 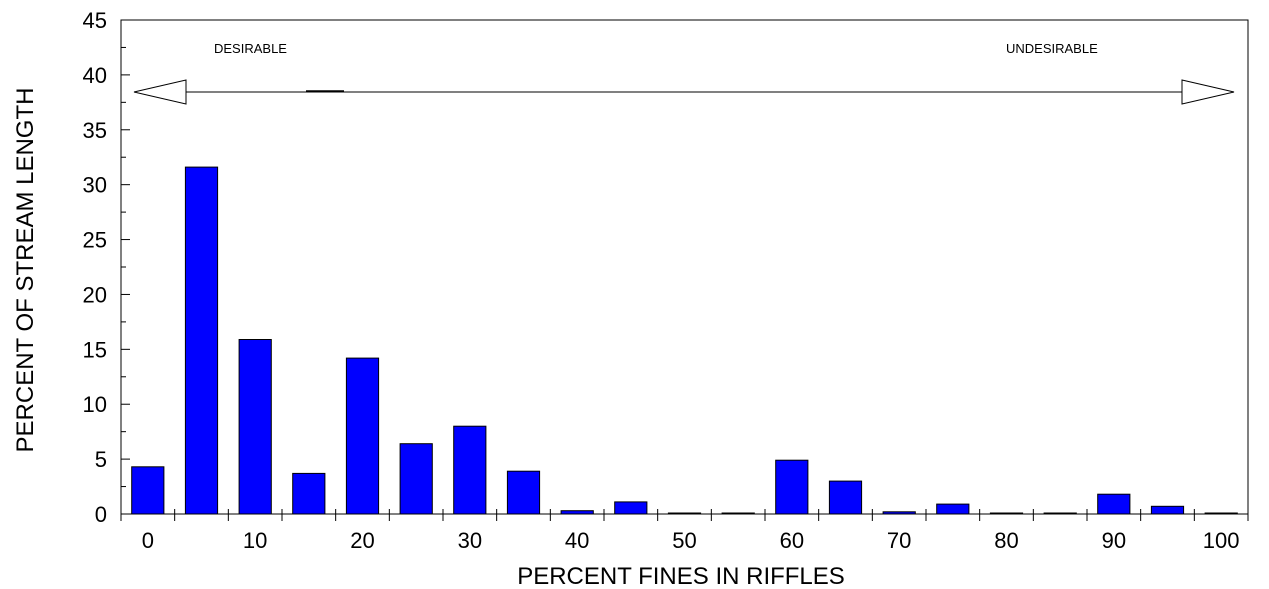 I want to click on y-axis-title: PERCENT OF STREAM LENGTH, so click(x=25, y=270).